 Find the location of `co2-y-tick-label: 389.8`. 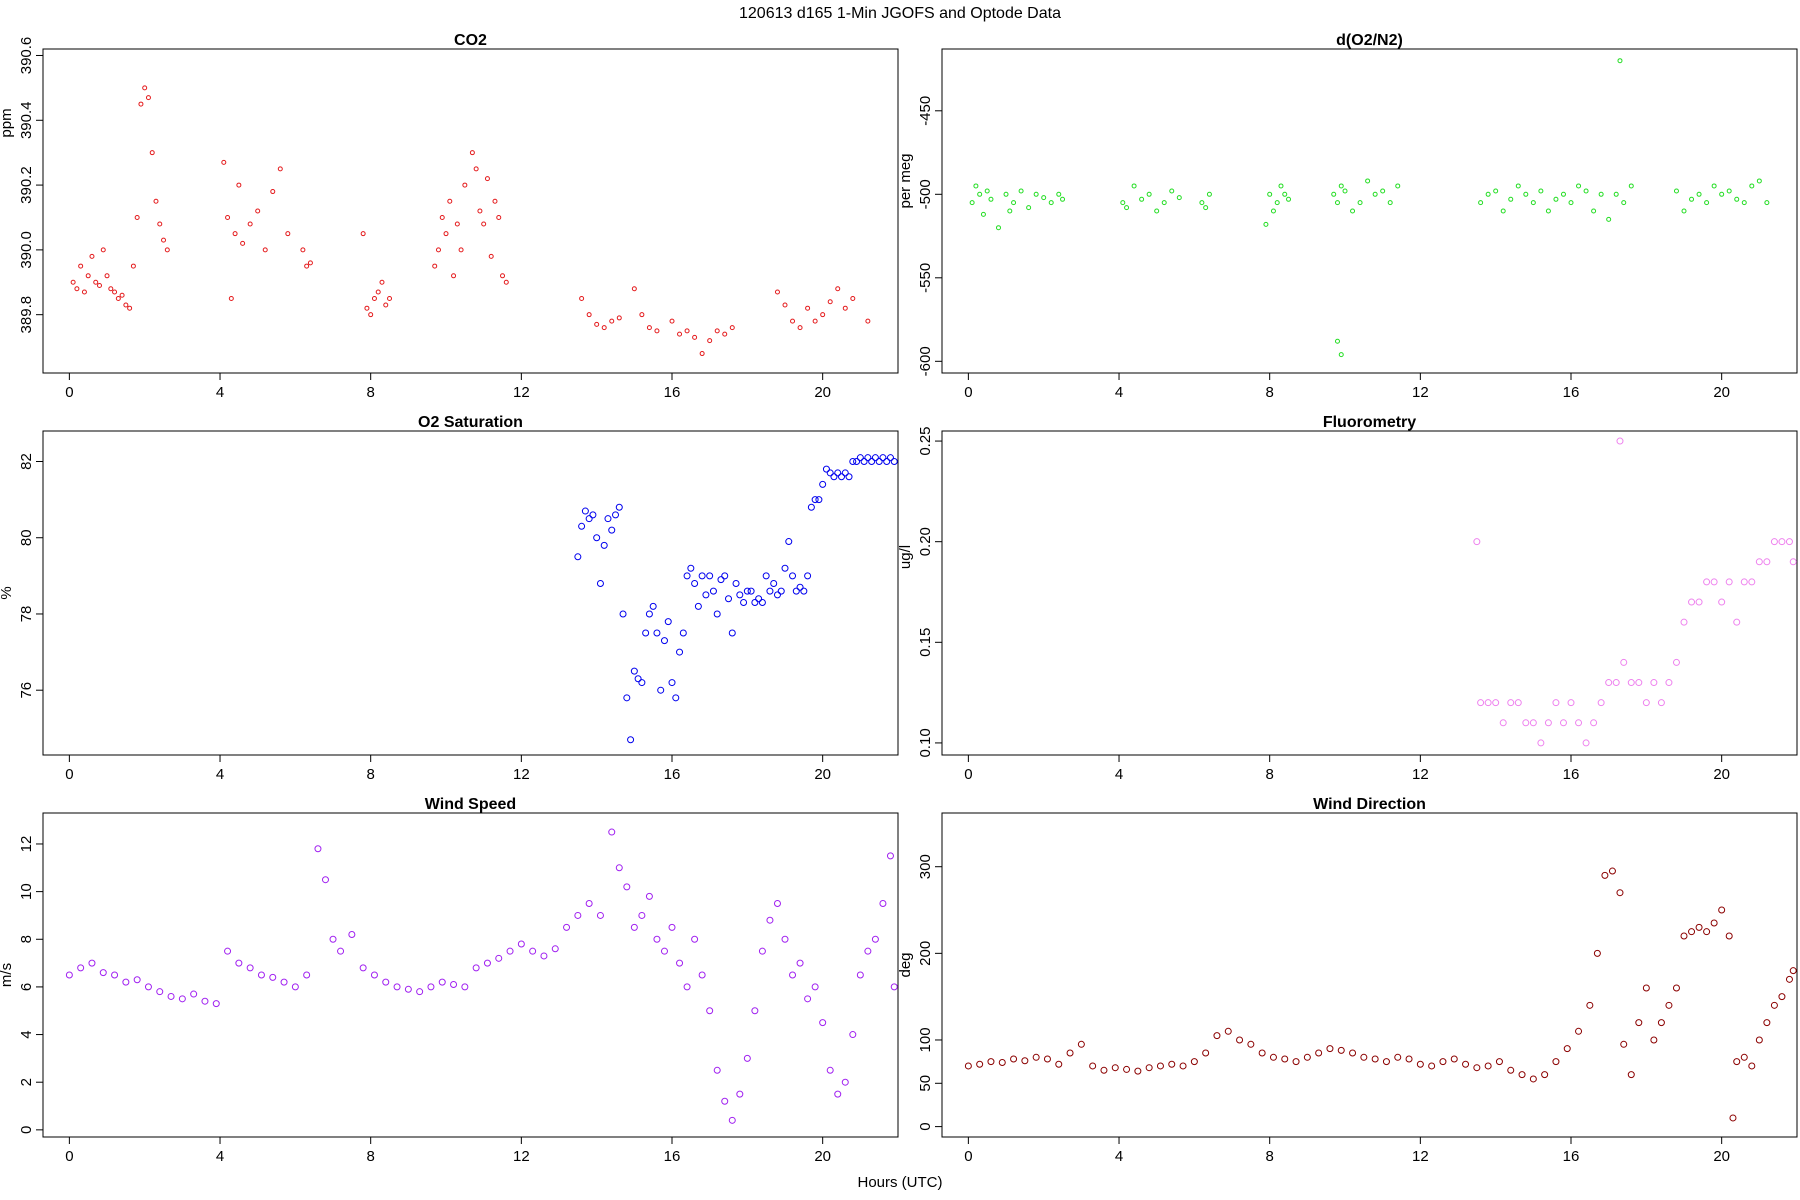

co2-y-tick-label: 389.8 is located at coordinates (26, 315).